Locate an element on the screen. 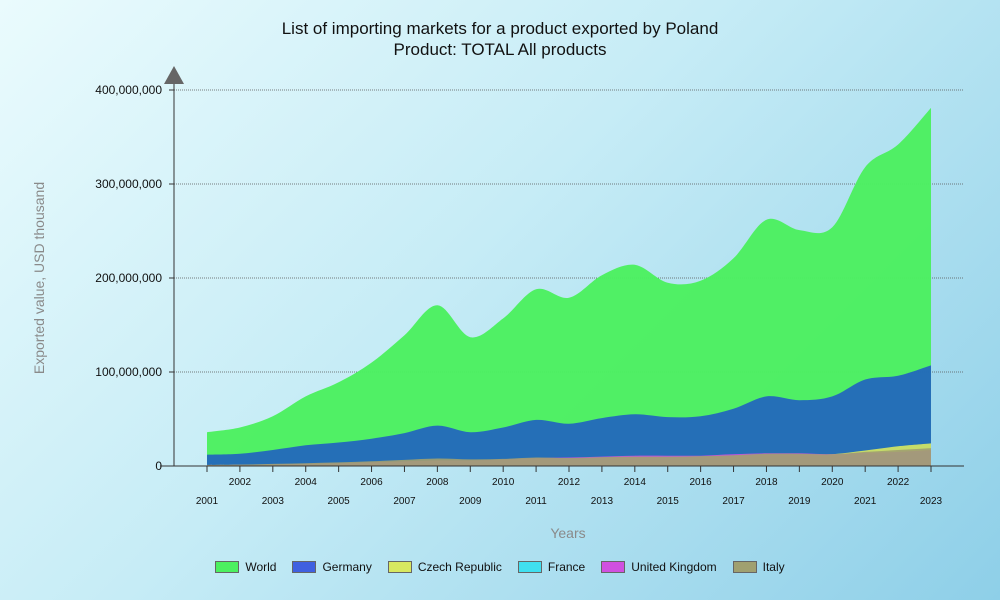  x-tick-label: 2010 is located at coordinates (503, 482).